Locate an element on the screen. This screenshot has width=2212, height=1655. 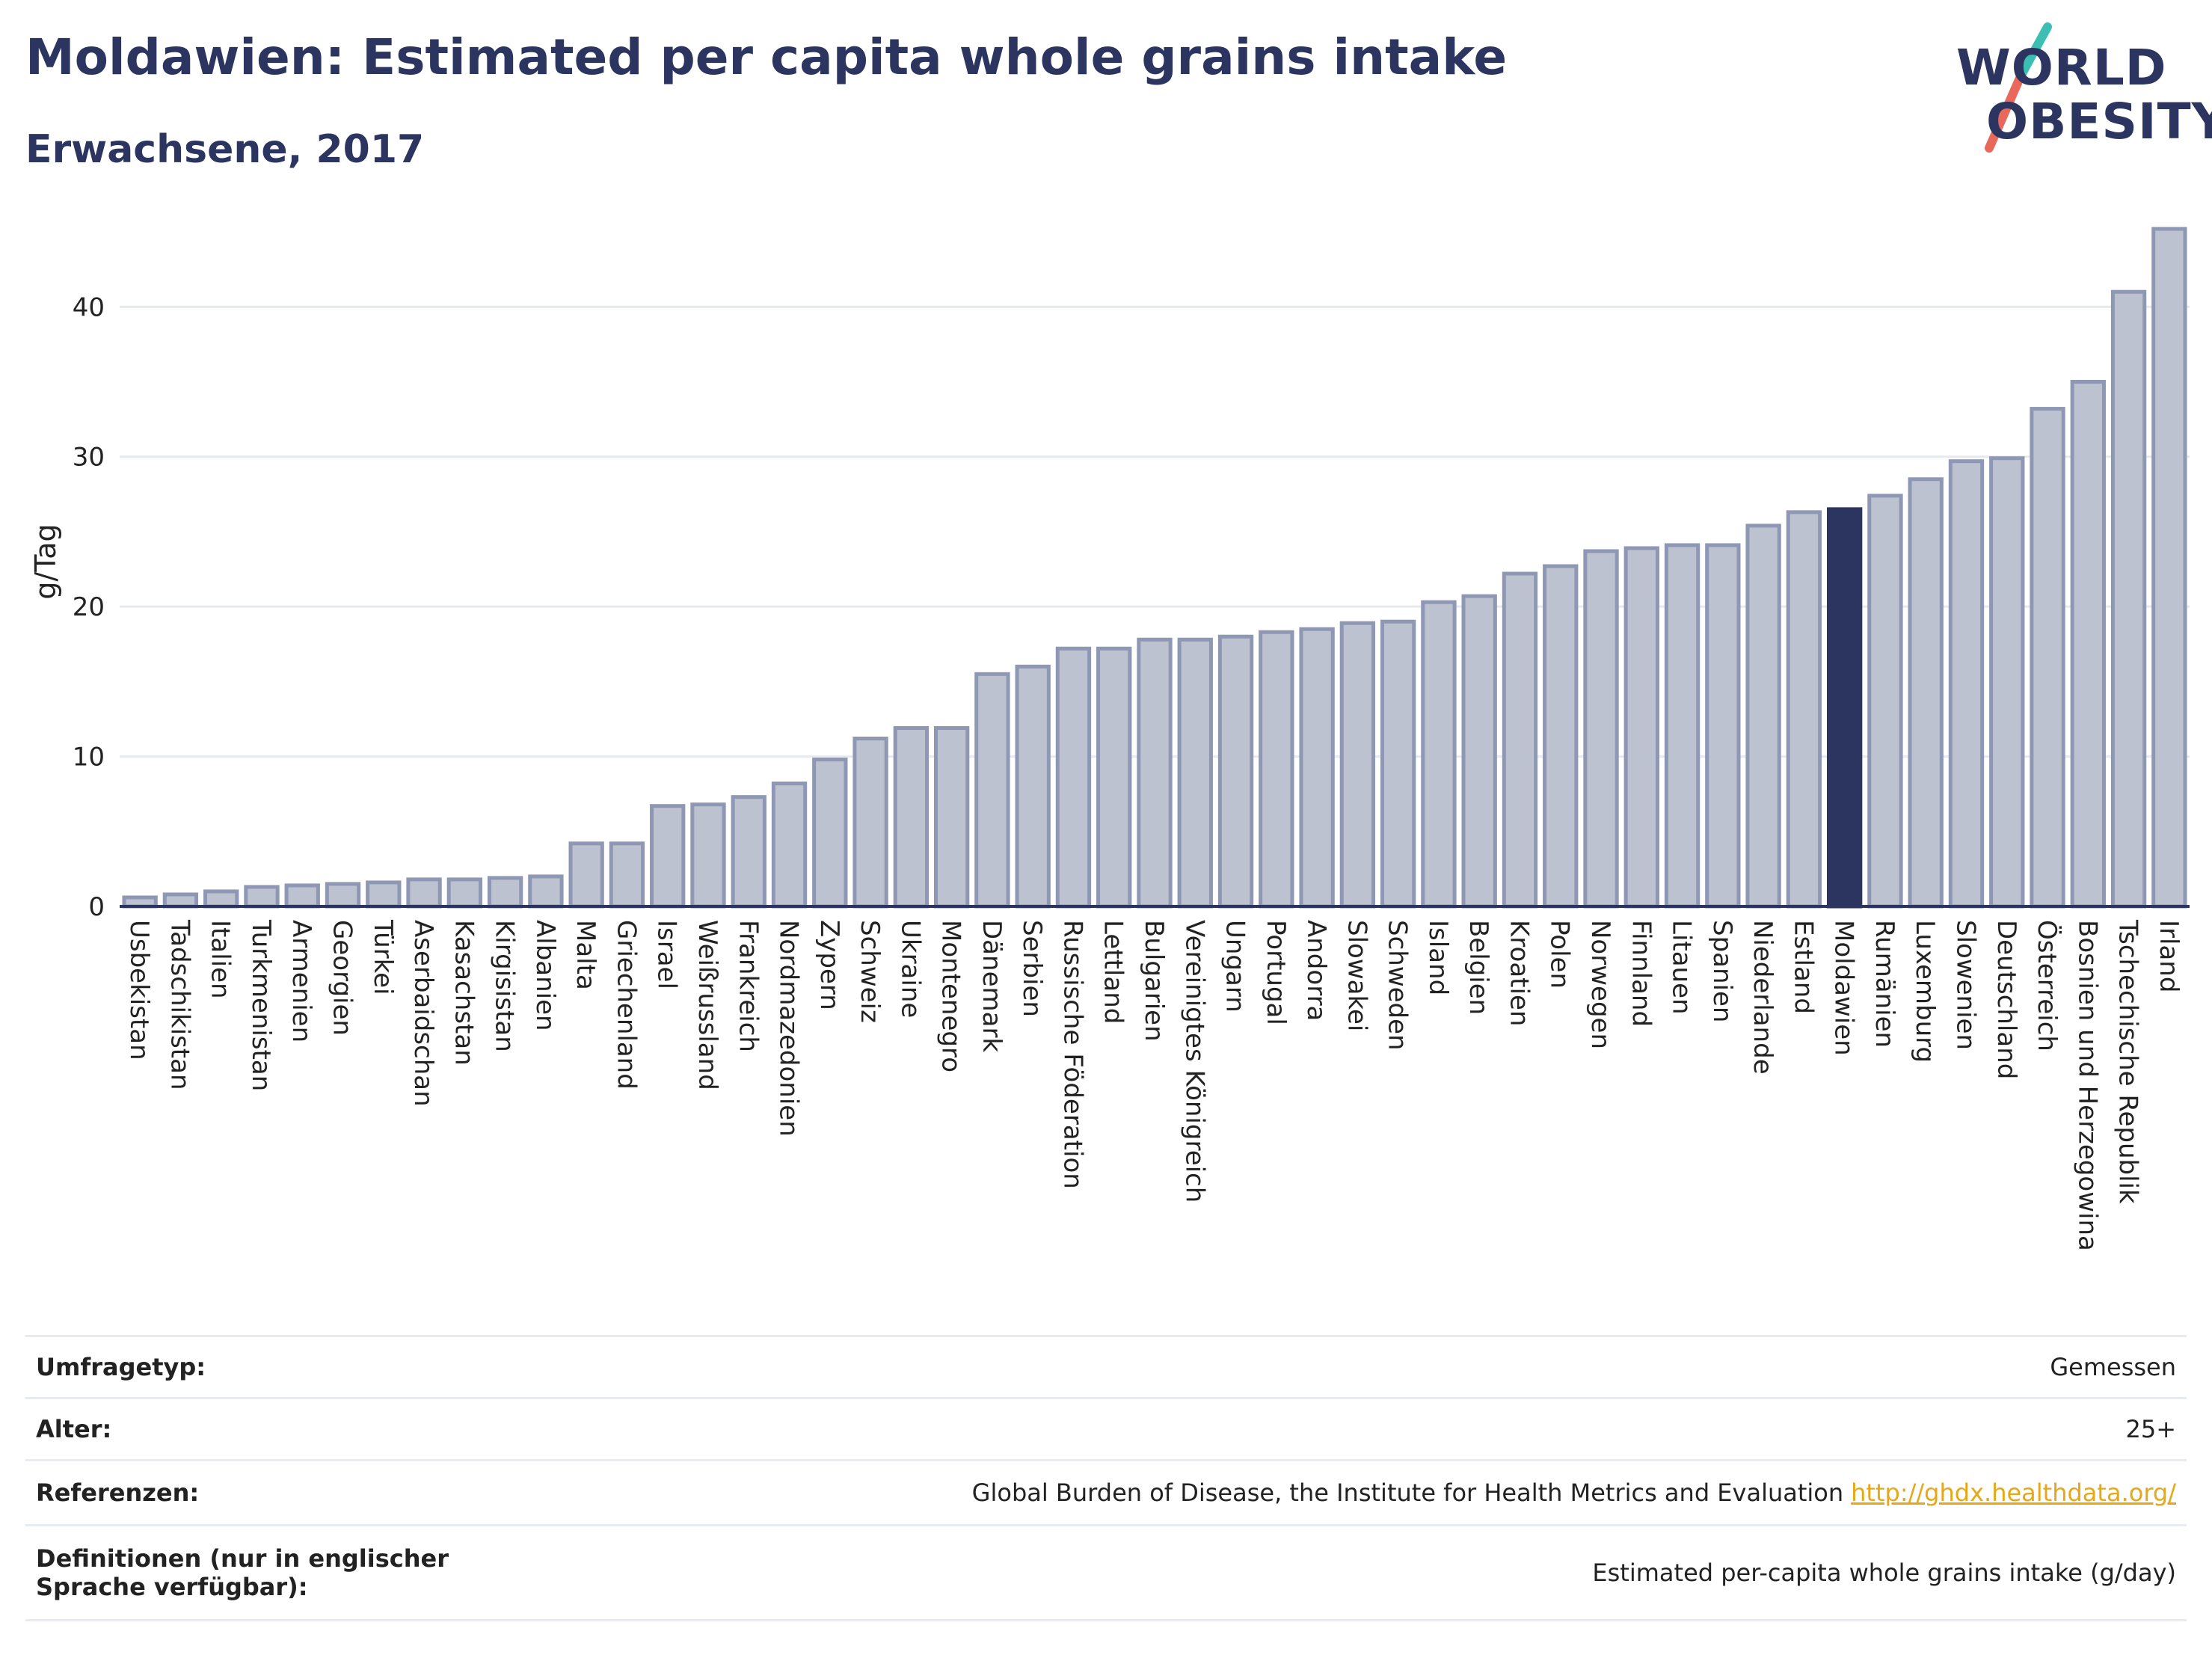
x-tick-label: Estland is located at coordinates (1803, 967).